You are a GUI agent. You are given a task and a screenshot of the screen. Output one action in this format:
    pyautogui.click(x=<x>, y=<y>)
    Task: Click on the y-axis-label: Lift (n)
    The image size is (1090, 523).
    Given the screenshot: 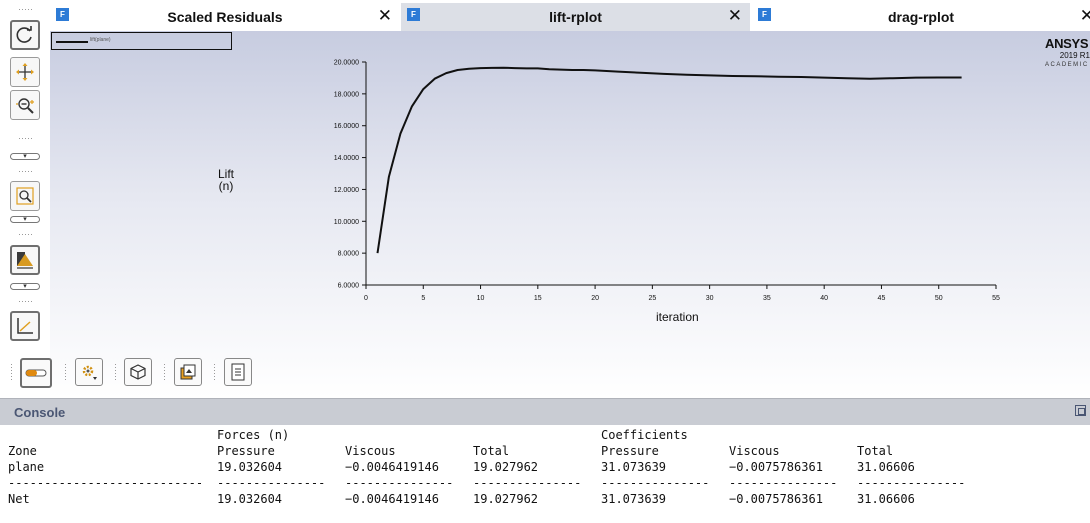 What is the action you would take?
    pyautogui.click(x=226, y=180)
    